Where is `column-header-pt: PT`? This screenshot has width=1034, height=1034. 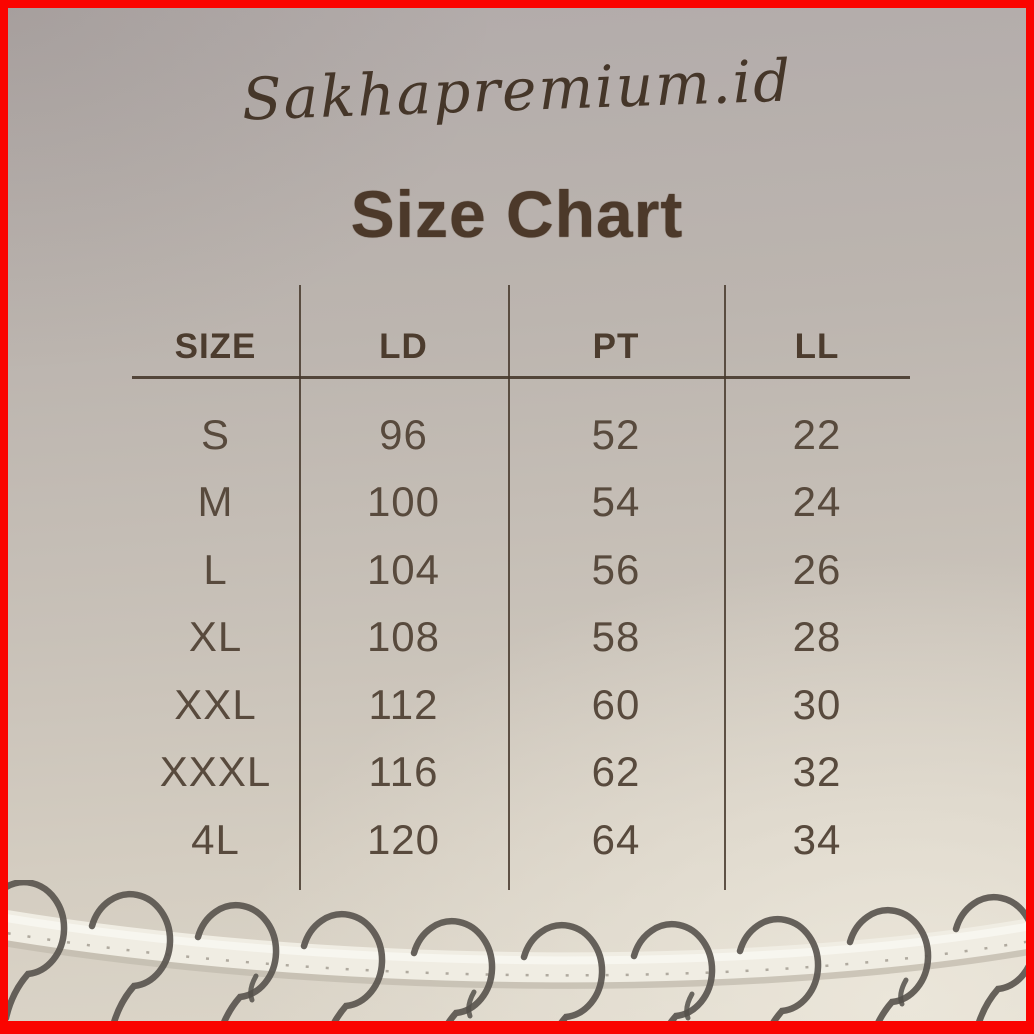
column-header-pt: PT is located at coordinates (616, 346).